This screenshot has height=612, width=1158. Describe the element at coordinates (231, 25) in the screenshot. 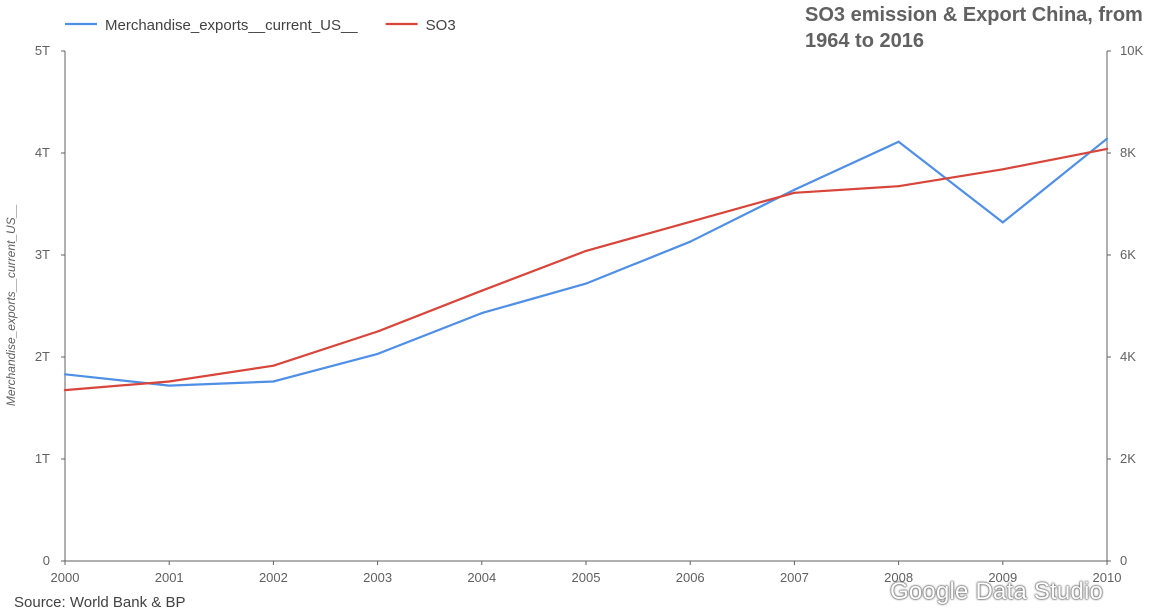

I see `legend-label-1: Merchandise_exports__current_US__` at that location.